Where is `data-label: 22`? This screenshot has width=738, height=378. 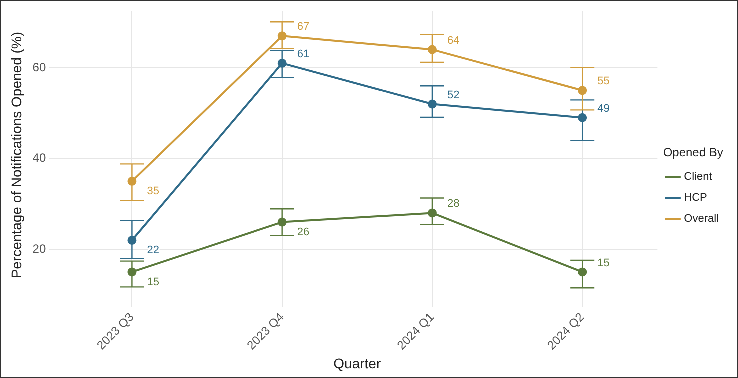 data-label: 22 is located at coordinates (153, 250).